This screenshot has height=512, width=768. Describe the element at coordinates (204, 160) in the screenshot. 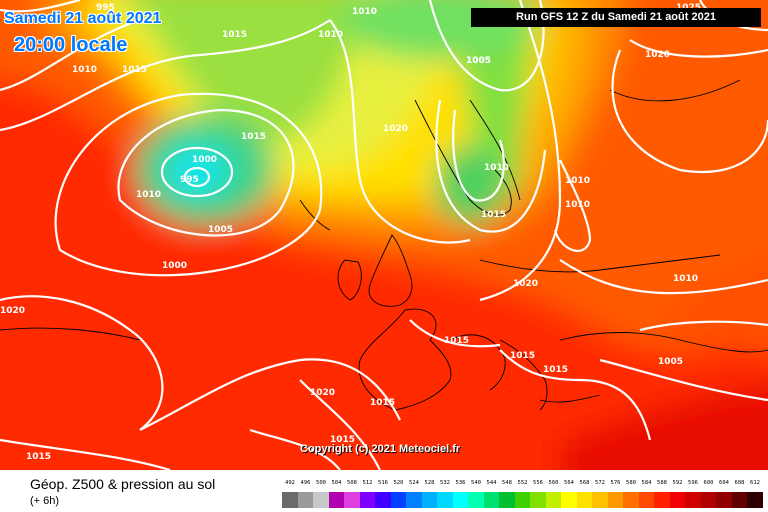

I see `pressure-label: 1000` at that location.